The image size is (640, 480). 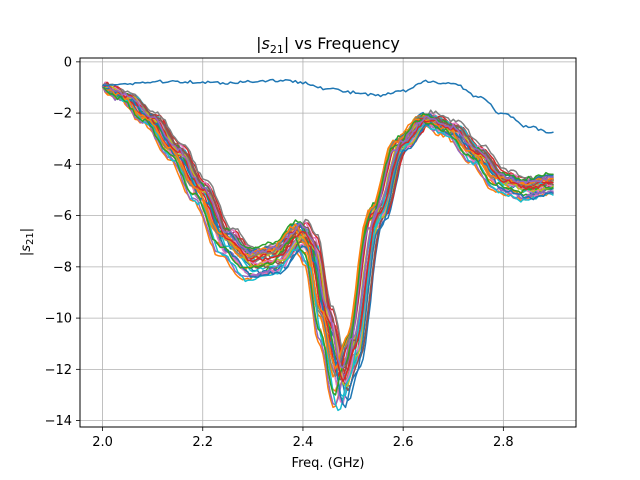 What do you see at coordinates (503, 442) in the screenshot?
I see `x-tick-label: 2.8` at bounding box center [503, 442].